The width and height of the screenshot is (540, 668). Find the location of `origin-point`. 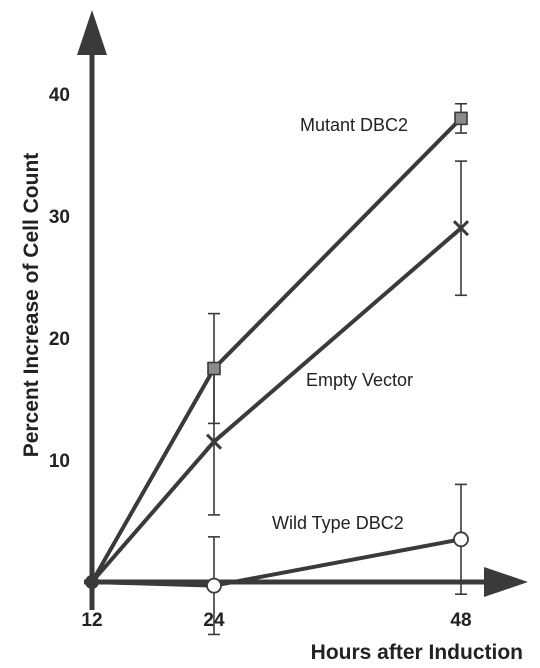

origin-point is located at coordinates (92, 582).